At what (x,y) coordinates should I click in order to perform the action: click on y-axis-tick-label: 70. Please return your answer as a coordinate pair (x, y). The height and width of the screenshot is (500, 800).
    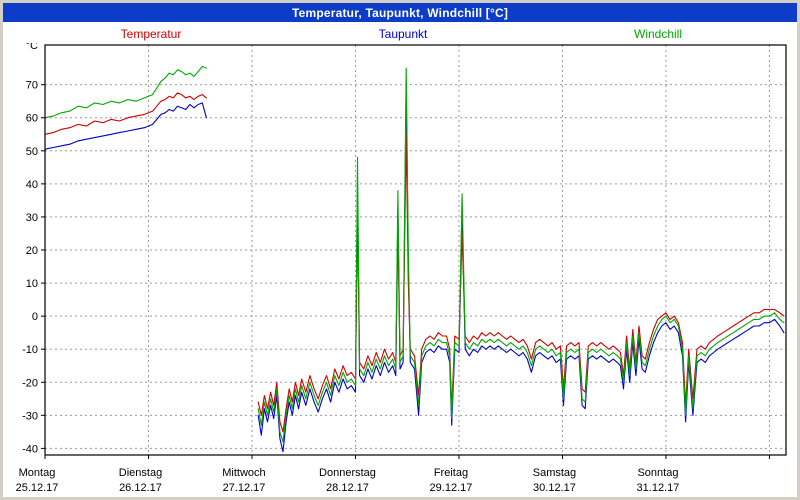
    Looking at the image, I should click on (32, 86).